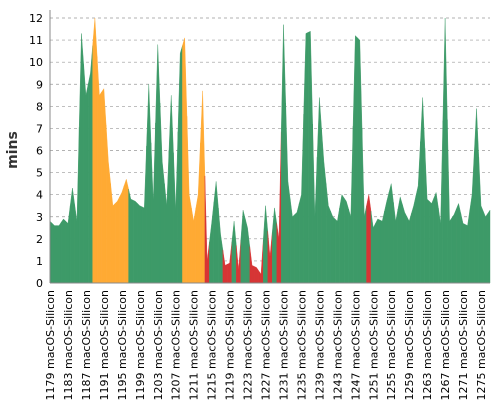 This screenshot has height=400, width=500. I want to click on x-tick-label: #1211 macOS-Silicon, so click(194, 345).